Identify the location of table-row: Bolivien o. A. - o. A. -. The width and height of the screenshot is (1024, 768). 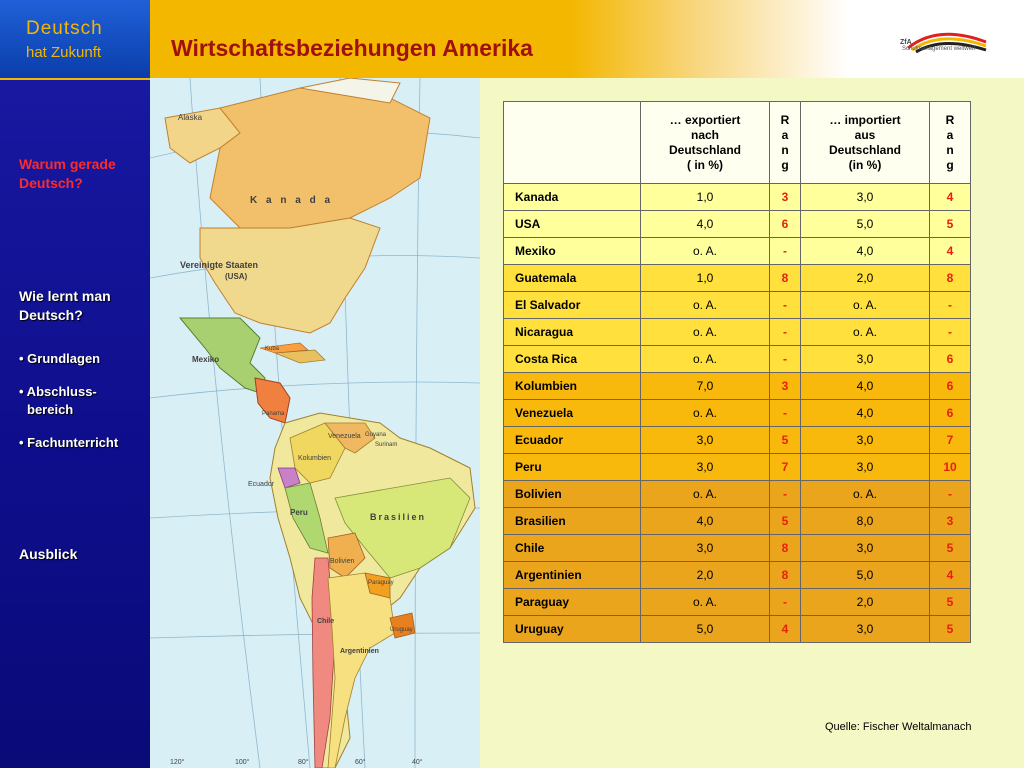
(737, 494).